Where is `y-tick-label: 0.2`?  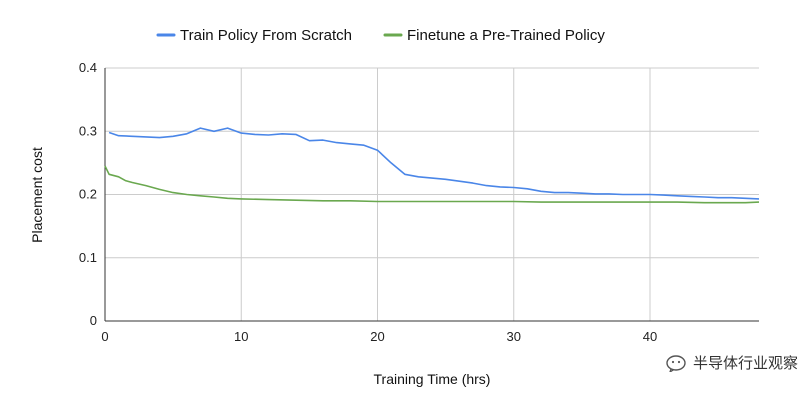 y-tick-label: 0.2 is located at coordinates (88, 194).